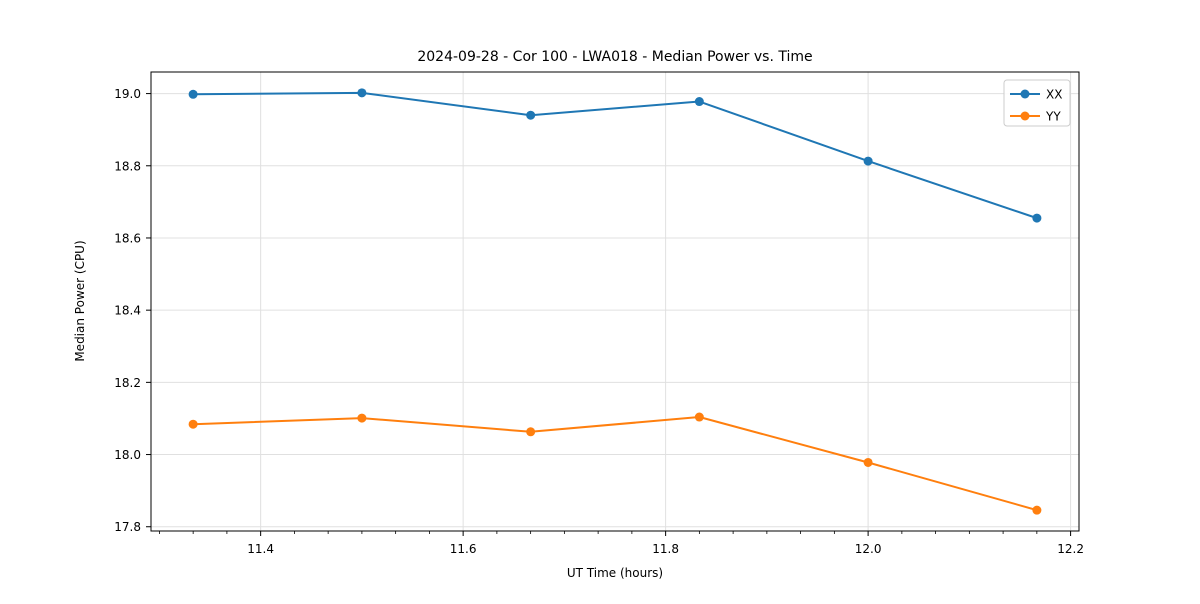 The width and height of the screenshot is (1200, 604). I want to click on legend-label: XX, so click(1054, 95).